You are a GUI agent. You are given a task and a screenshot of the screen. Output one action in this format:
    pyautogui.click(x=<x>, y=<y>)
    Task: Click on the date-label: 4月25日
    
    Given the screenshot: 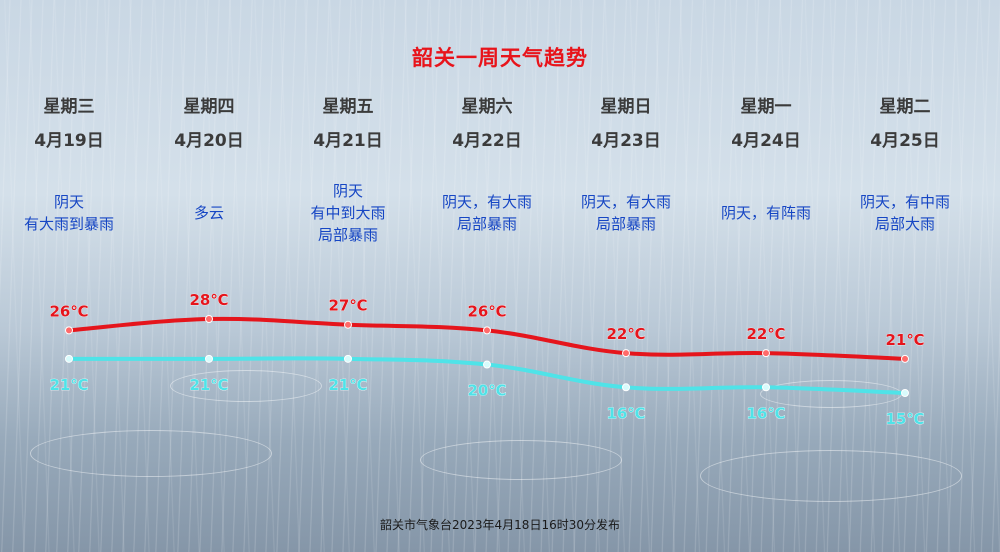 What is the action you would take?
    pyautogui.click(x=905, y=141)
    